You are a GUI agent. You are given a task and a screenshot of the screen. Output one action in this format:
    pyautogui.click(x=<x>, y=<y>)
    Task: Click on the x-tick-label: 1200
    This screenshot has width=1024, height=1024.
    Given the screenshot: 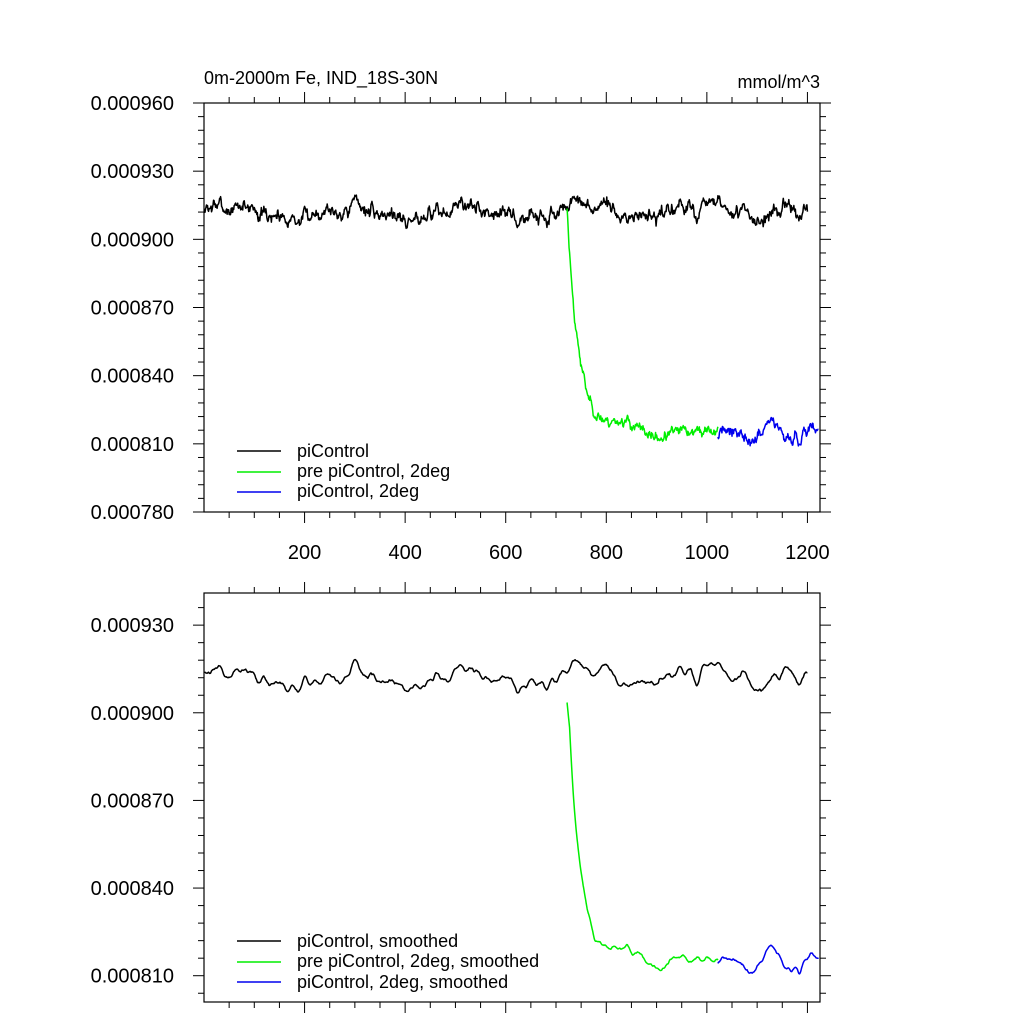 What is the action you would take?
    pyautogui.click(x=807, y=553)
    